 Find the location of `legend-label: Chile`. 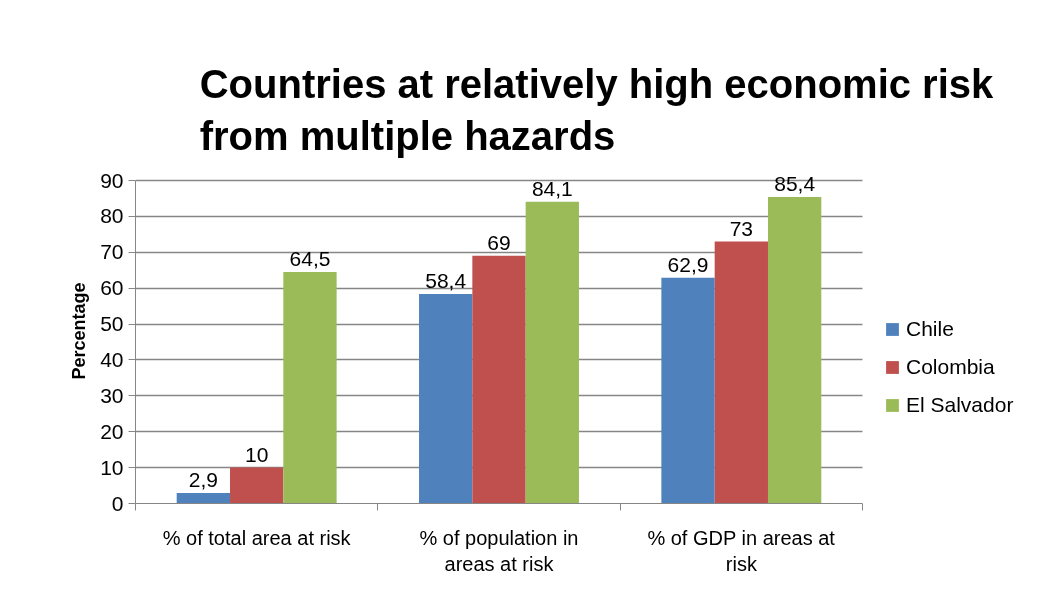

legend-label: Chile is located at coordinates (930, 328).